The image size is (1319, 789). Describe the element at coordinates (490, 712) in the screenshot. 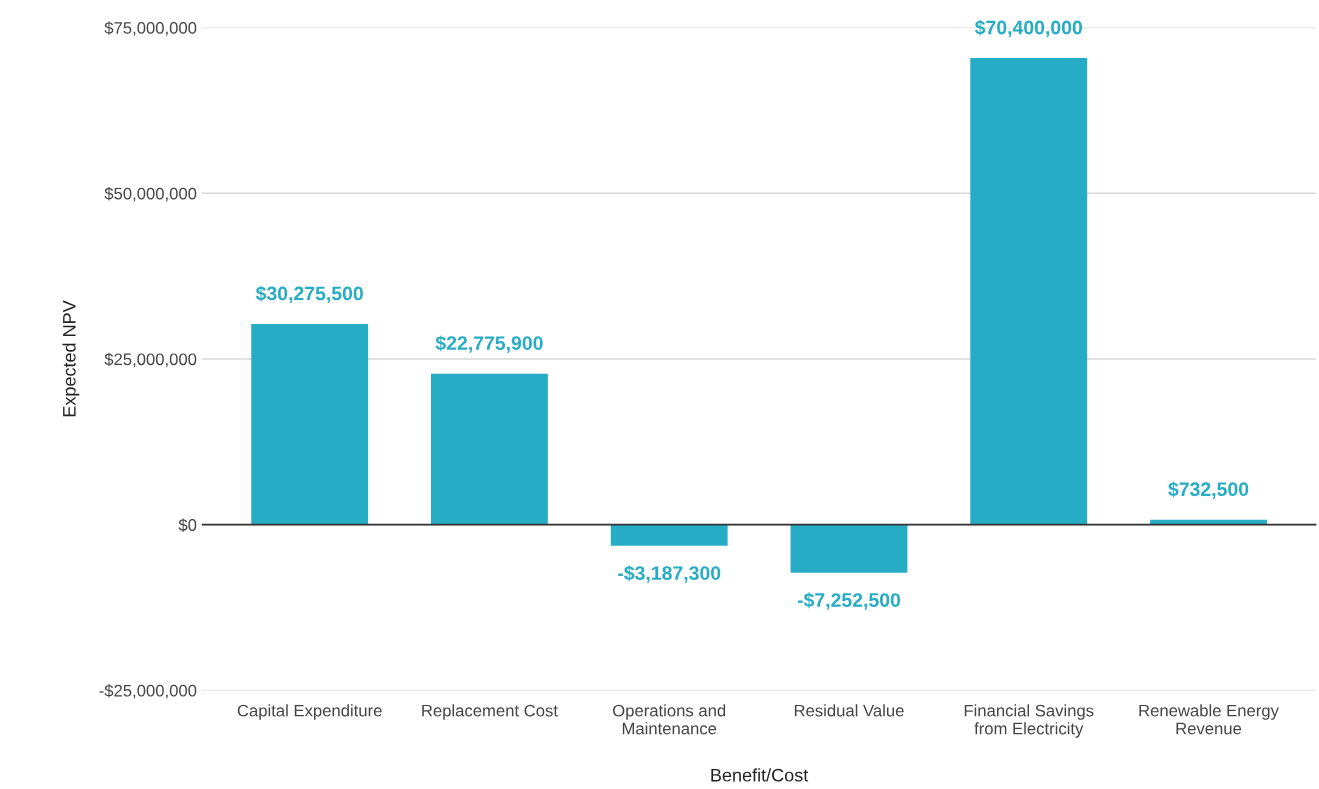

I see `x-tick-label: Replacement Cost` at that location.